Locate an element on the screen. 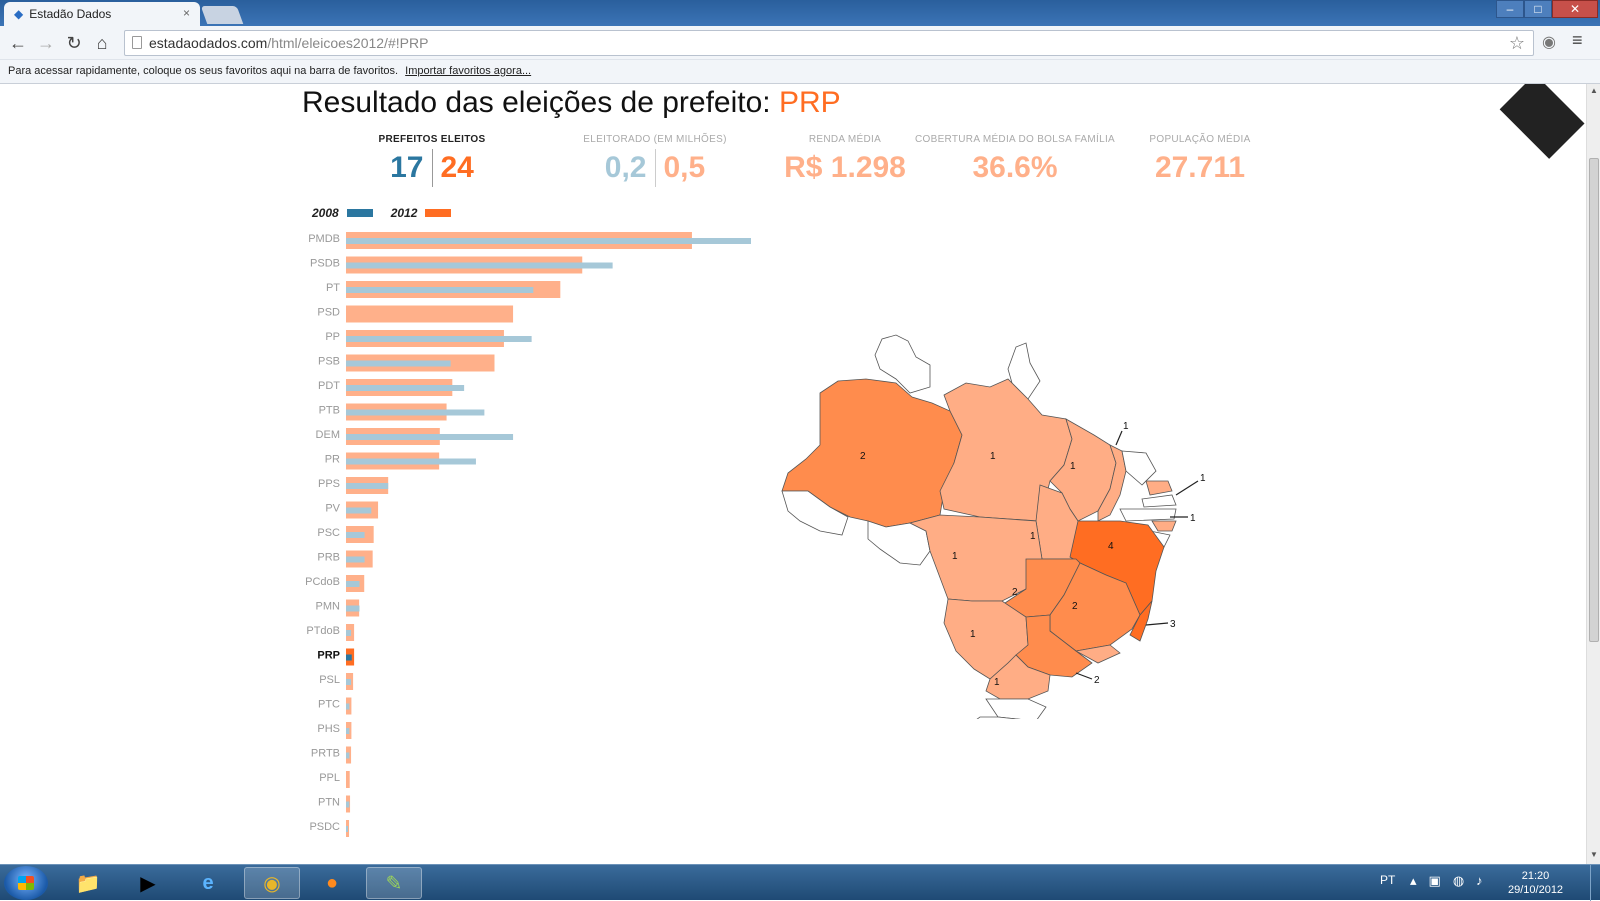 This screenshot has width=1600, height=901. map-state-pb is located at coordinates (1159, 501).